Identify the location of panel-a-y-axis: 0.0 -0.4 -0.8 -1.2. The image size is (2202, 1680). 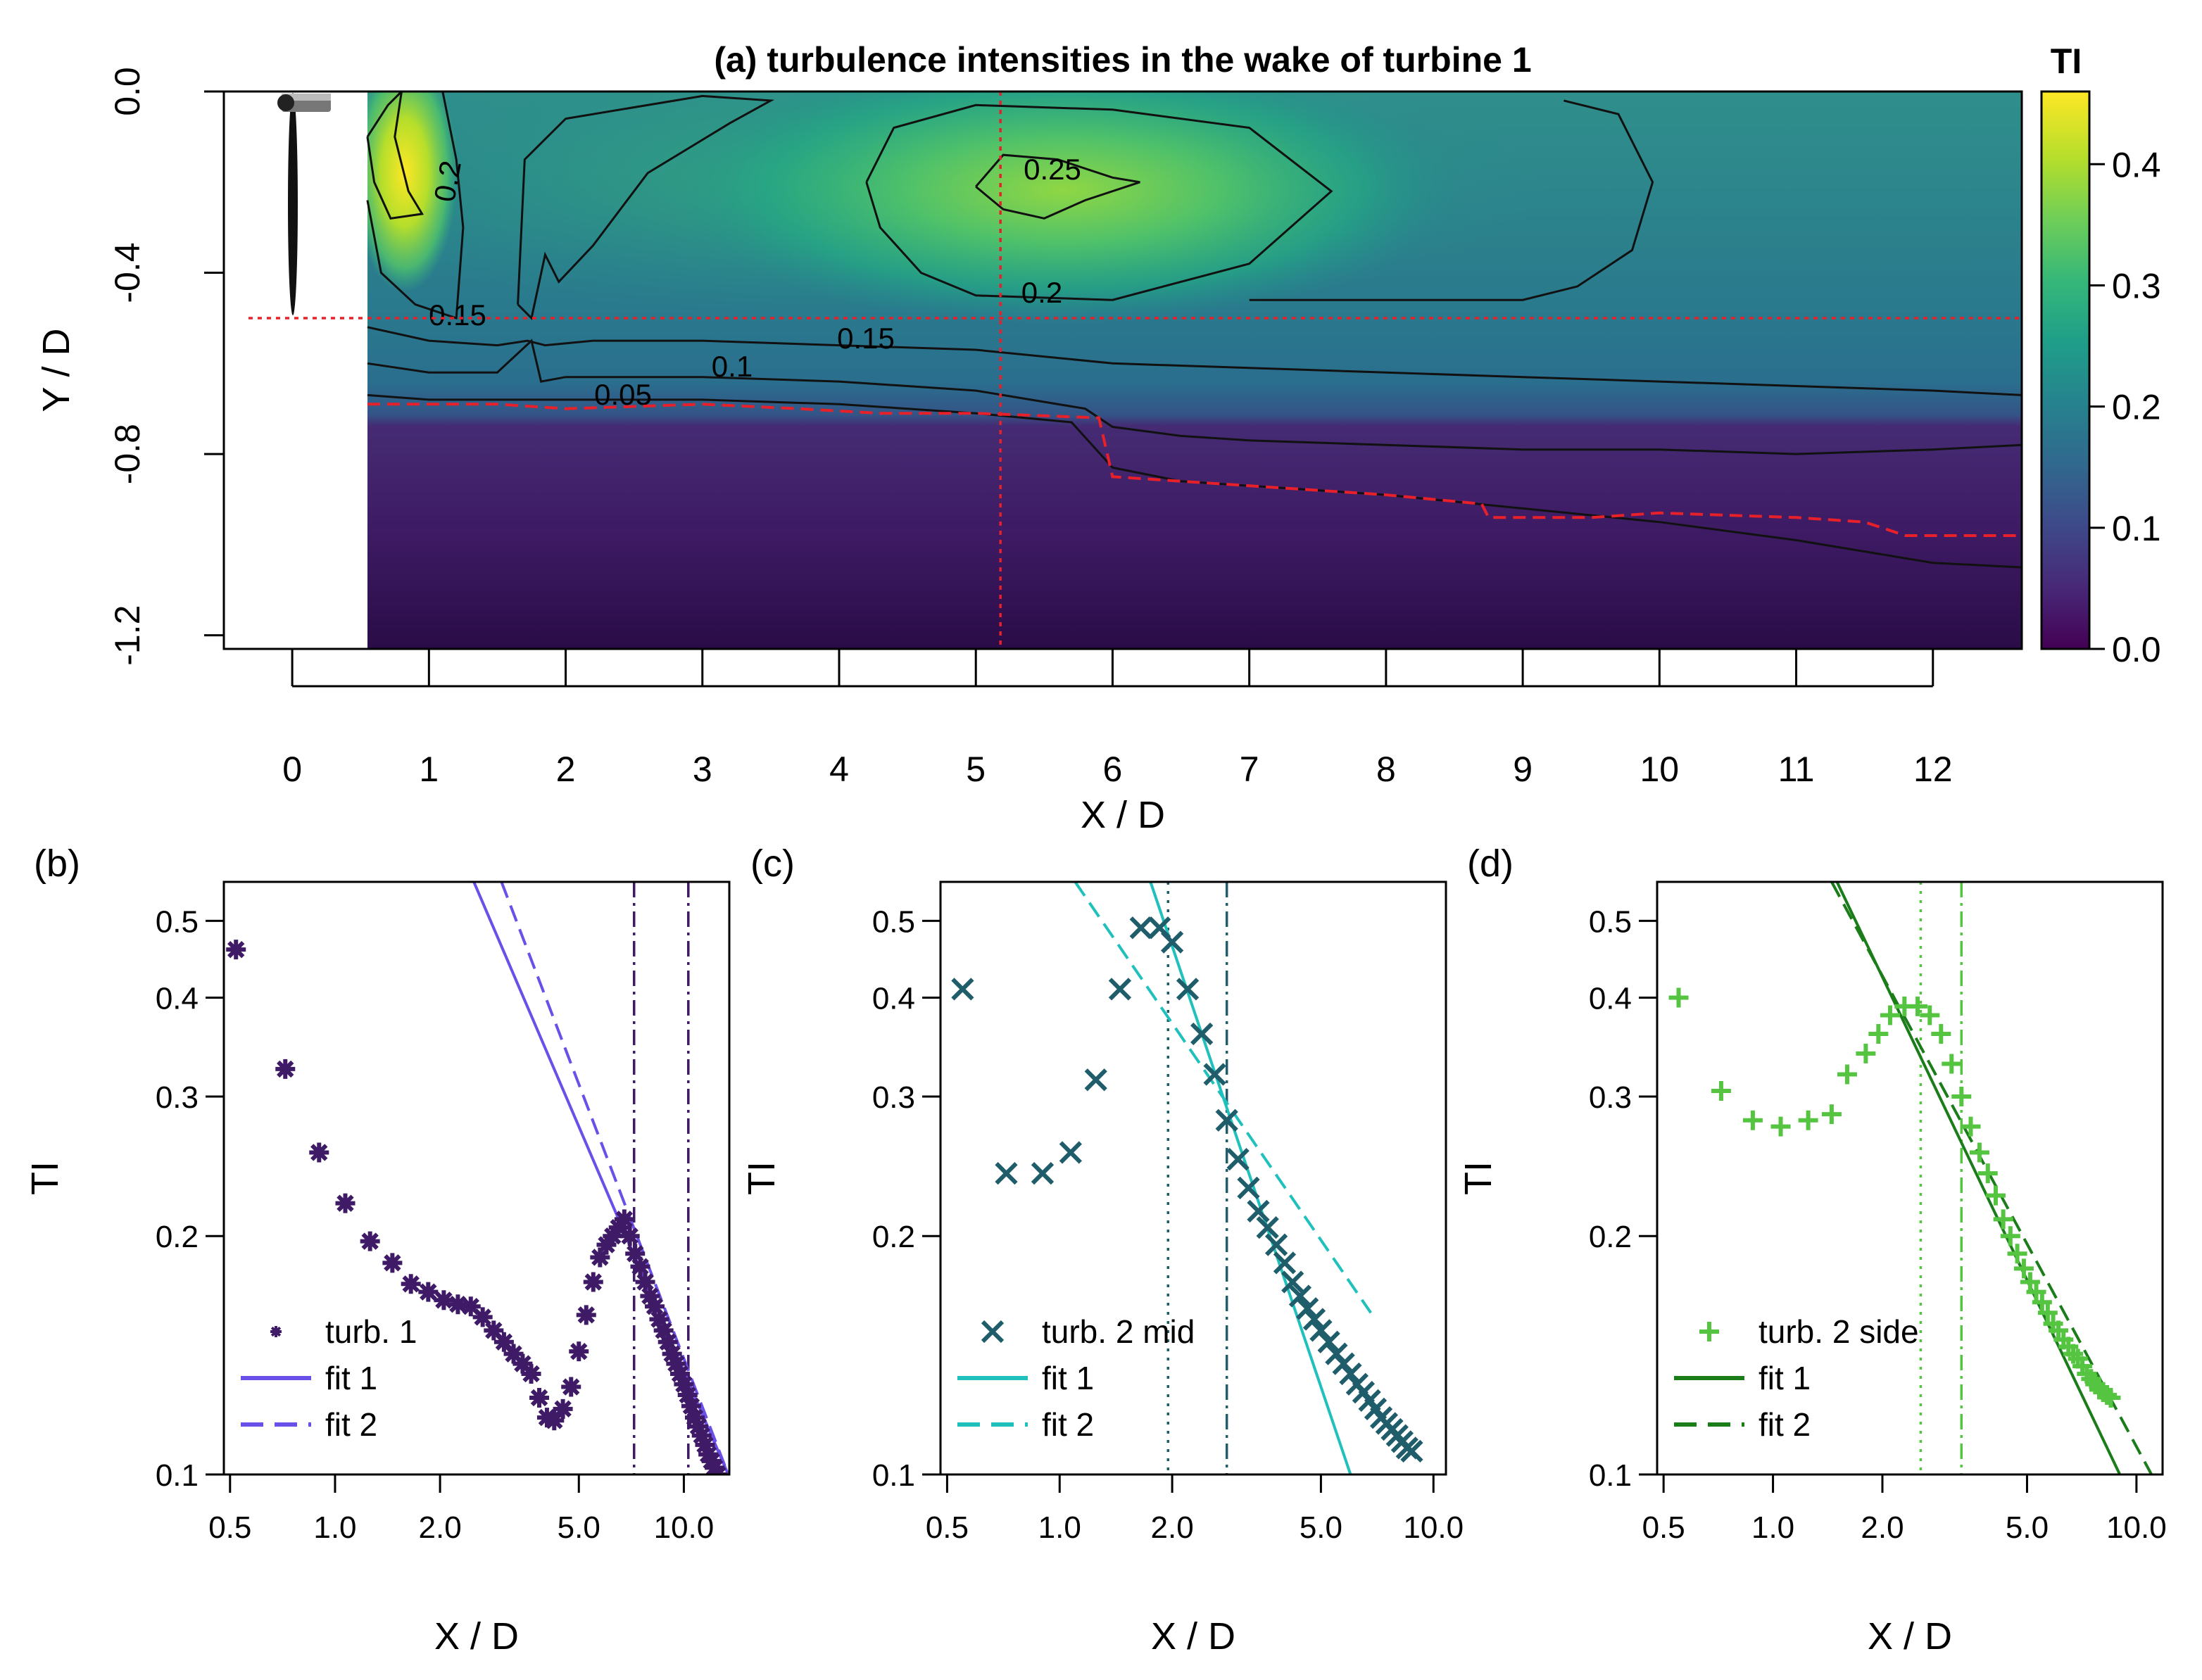
(166, 366).